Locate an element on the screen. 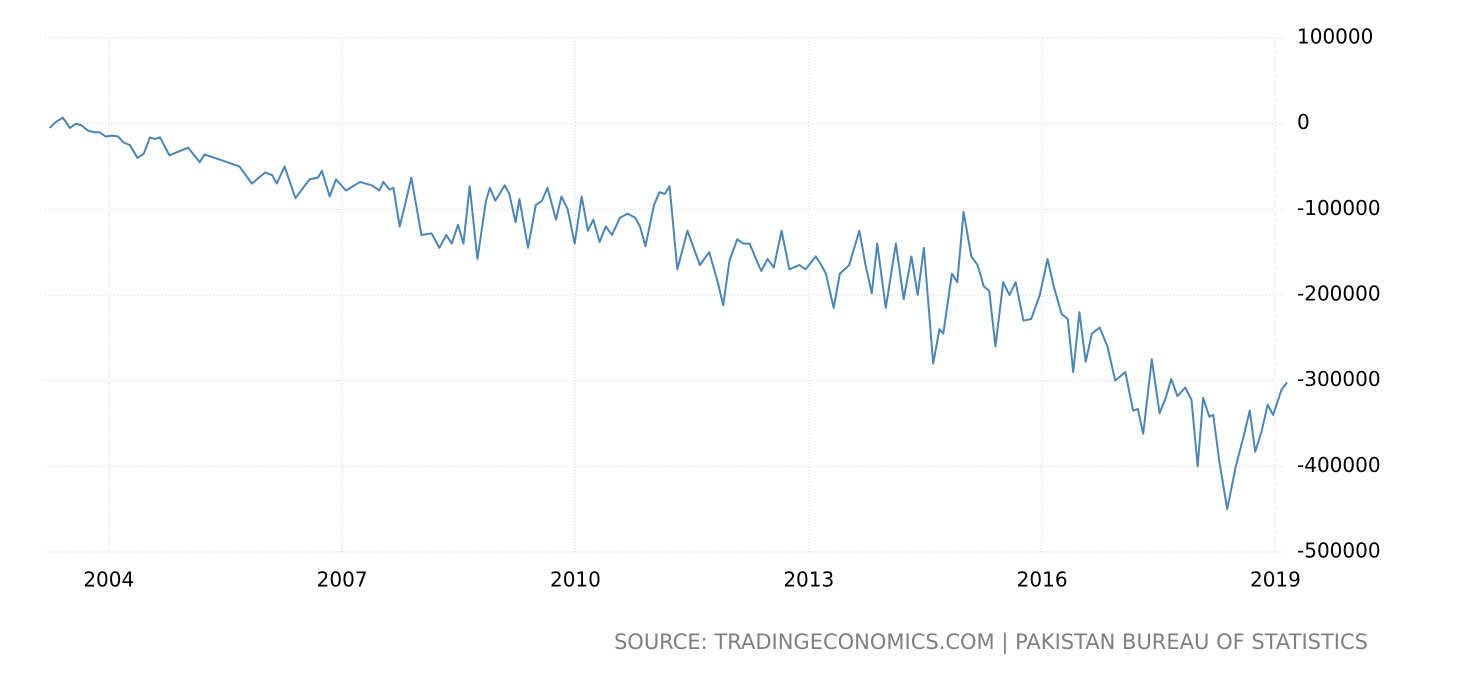  x-tick-label: 2004 is located at coordinates (108, 580).